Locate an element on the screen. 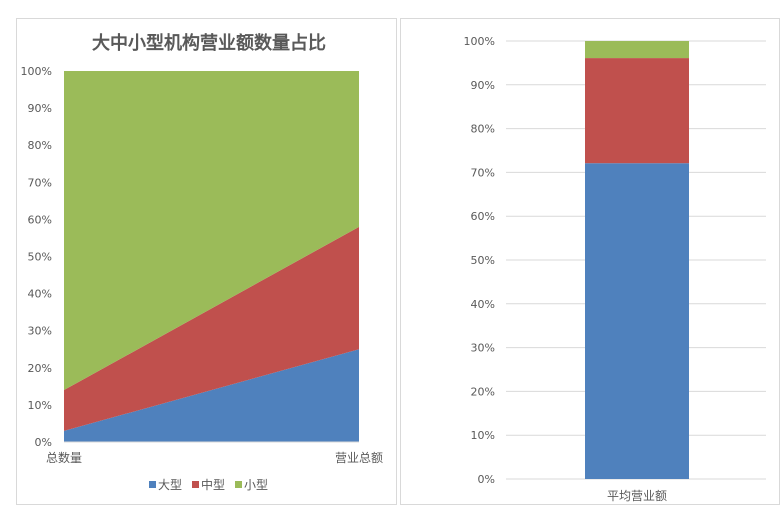 The image size is (783, 520). legend-label: 小型 is located at coordinates (256, 485).